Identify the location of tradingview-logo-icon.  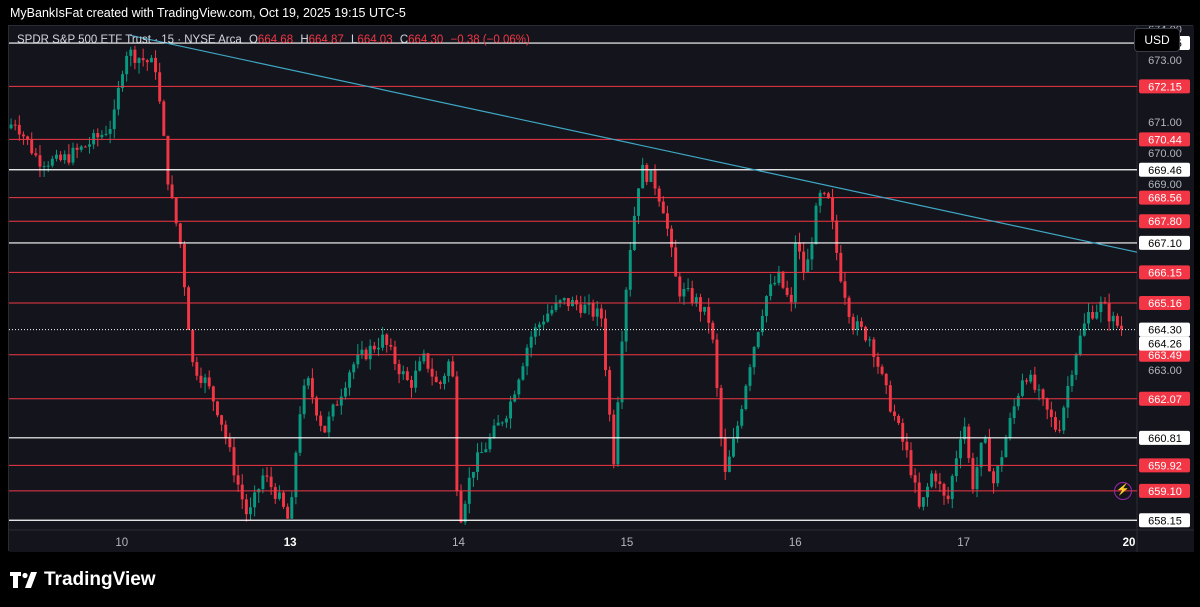
(23, 580).